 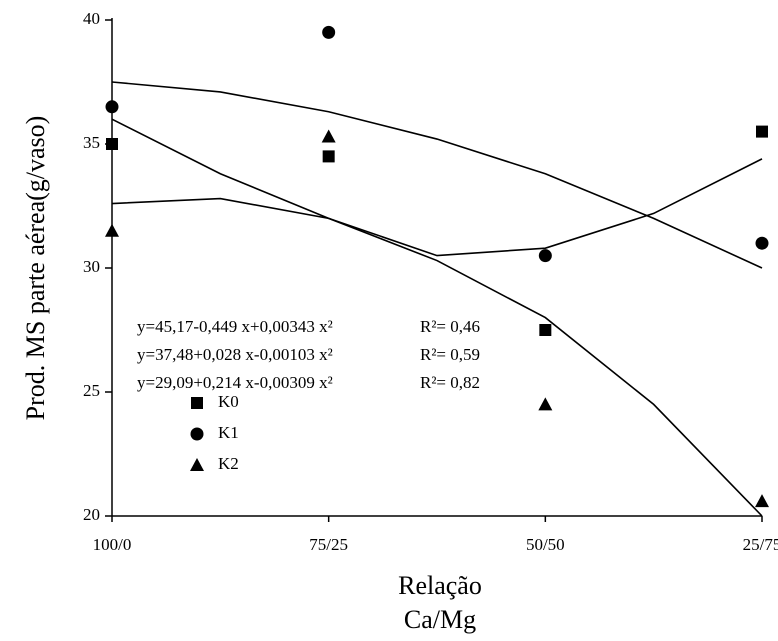 I want to click on x-tick-label: 25/75, so click(x=760, y=544).